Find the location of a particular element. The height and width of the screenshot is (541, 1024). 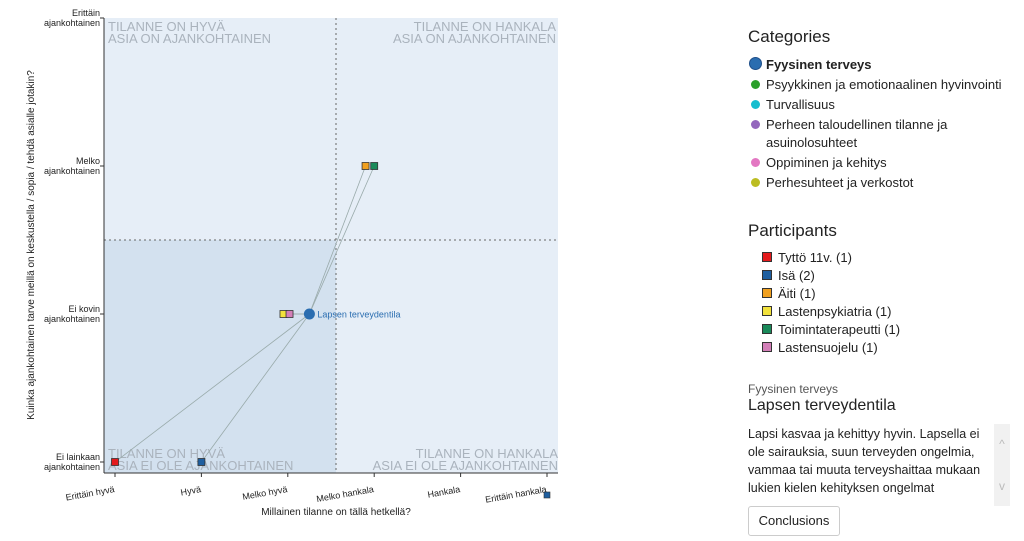

participant-item: Äiti (1) is located at coordinates (882, 294).